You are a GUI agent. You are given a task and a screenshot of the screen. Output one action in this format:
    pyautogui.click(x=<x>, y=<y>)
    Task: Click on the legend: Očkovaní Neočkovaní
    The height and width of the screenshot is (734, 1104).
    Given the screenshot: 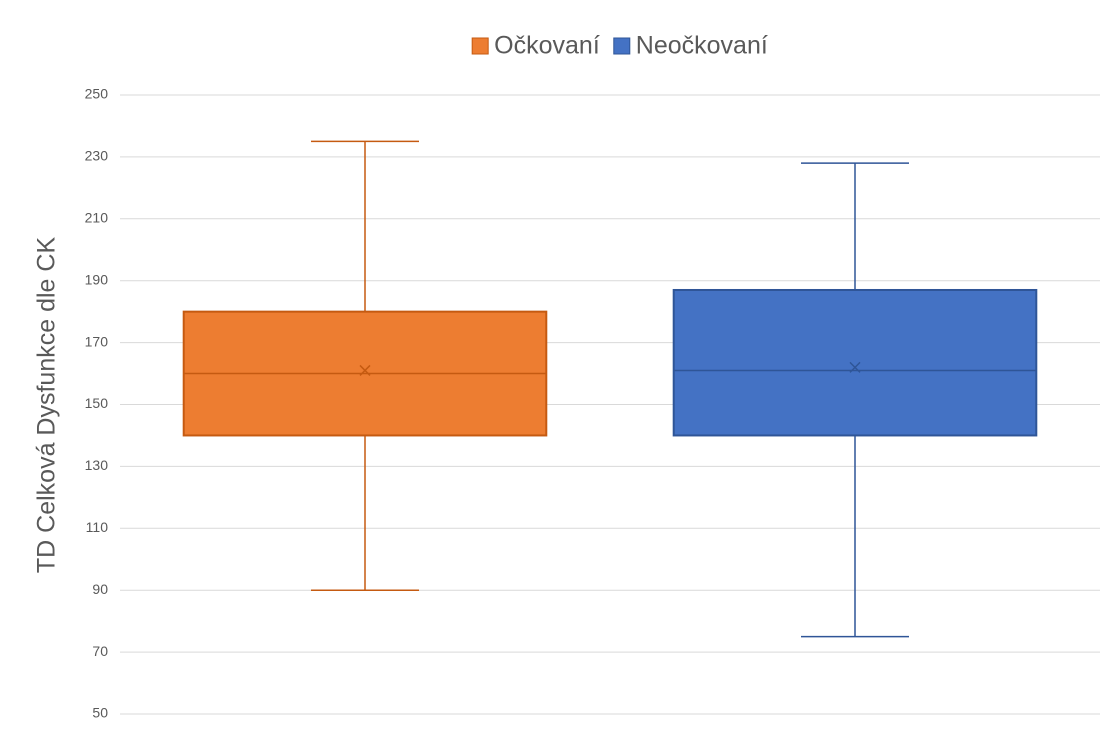 What is the action you would take?
    pyautogui.click(x=619, y=46)
    